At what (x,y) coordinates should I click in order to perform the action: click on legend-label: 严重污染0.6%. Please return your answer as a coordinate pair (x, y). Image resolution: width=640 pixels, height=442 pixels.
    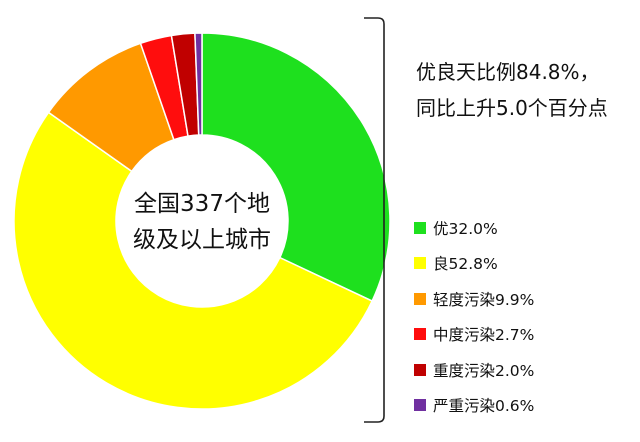
    Looking at the image, I should click on (484, 406).